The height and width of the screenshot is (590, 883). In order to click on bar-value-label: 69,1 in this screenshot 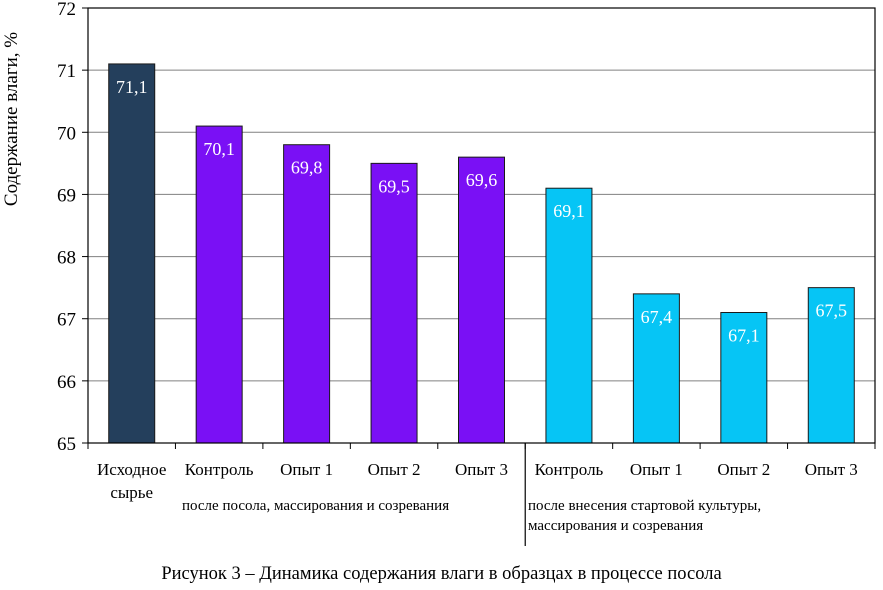, I will do `click(569, 211)`.